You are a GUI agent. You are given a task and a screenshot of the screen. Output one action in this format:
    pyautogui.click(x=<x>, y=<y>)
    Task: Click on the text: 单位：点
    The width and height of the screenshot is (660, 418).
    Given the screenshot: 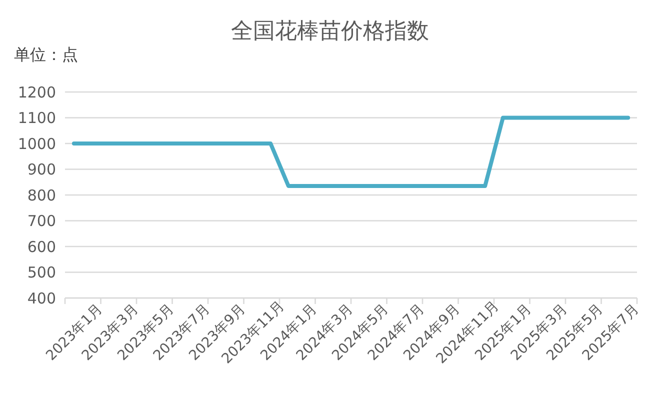 What is the action you would take?
    pyautogui.click(x=46, y=54)
    